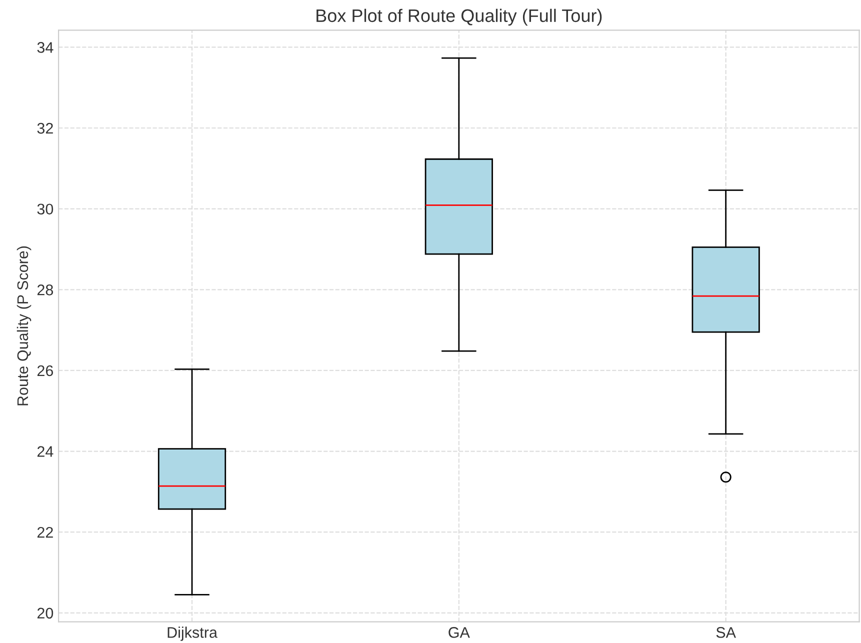 This screenshot has width=861, height=643. Describe the element at coordinates (459, 632) in the screenshot. I see `x-tick-label: GA` at that location.